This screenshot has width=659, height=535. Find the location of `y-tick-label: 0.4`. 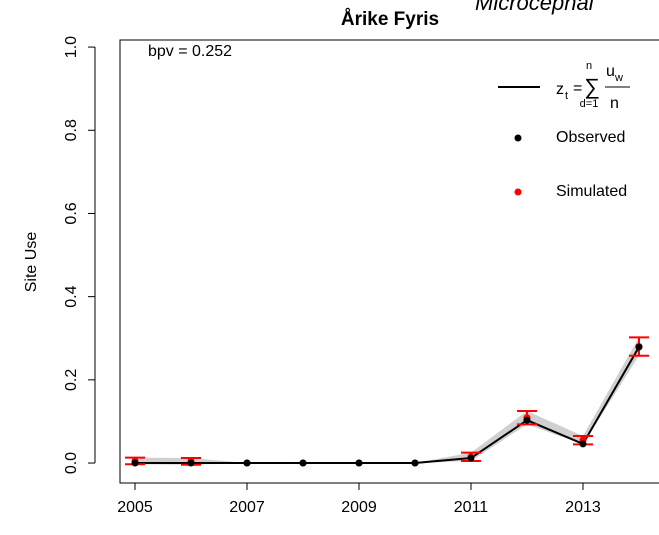

y-tick-label: 0.4 is located at coordinates (71, 296).